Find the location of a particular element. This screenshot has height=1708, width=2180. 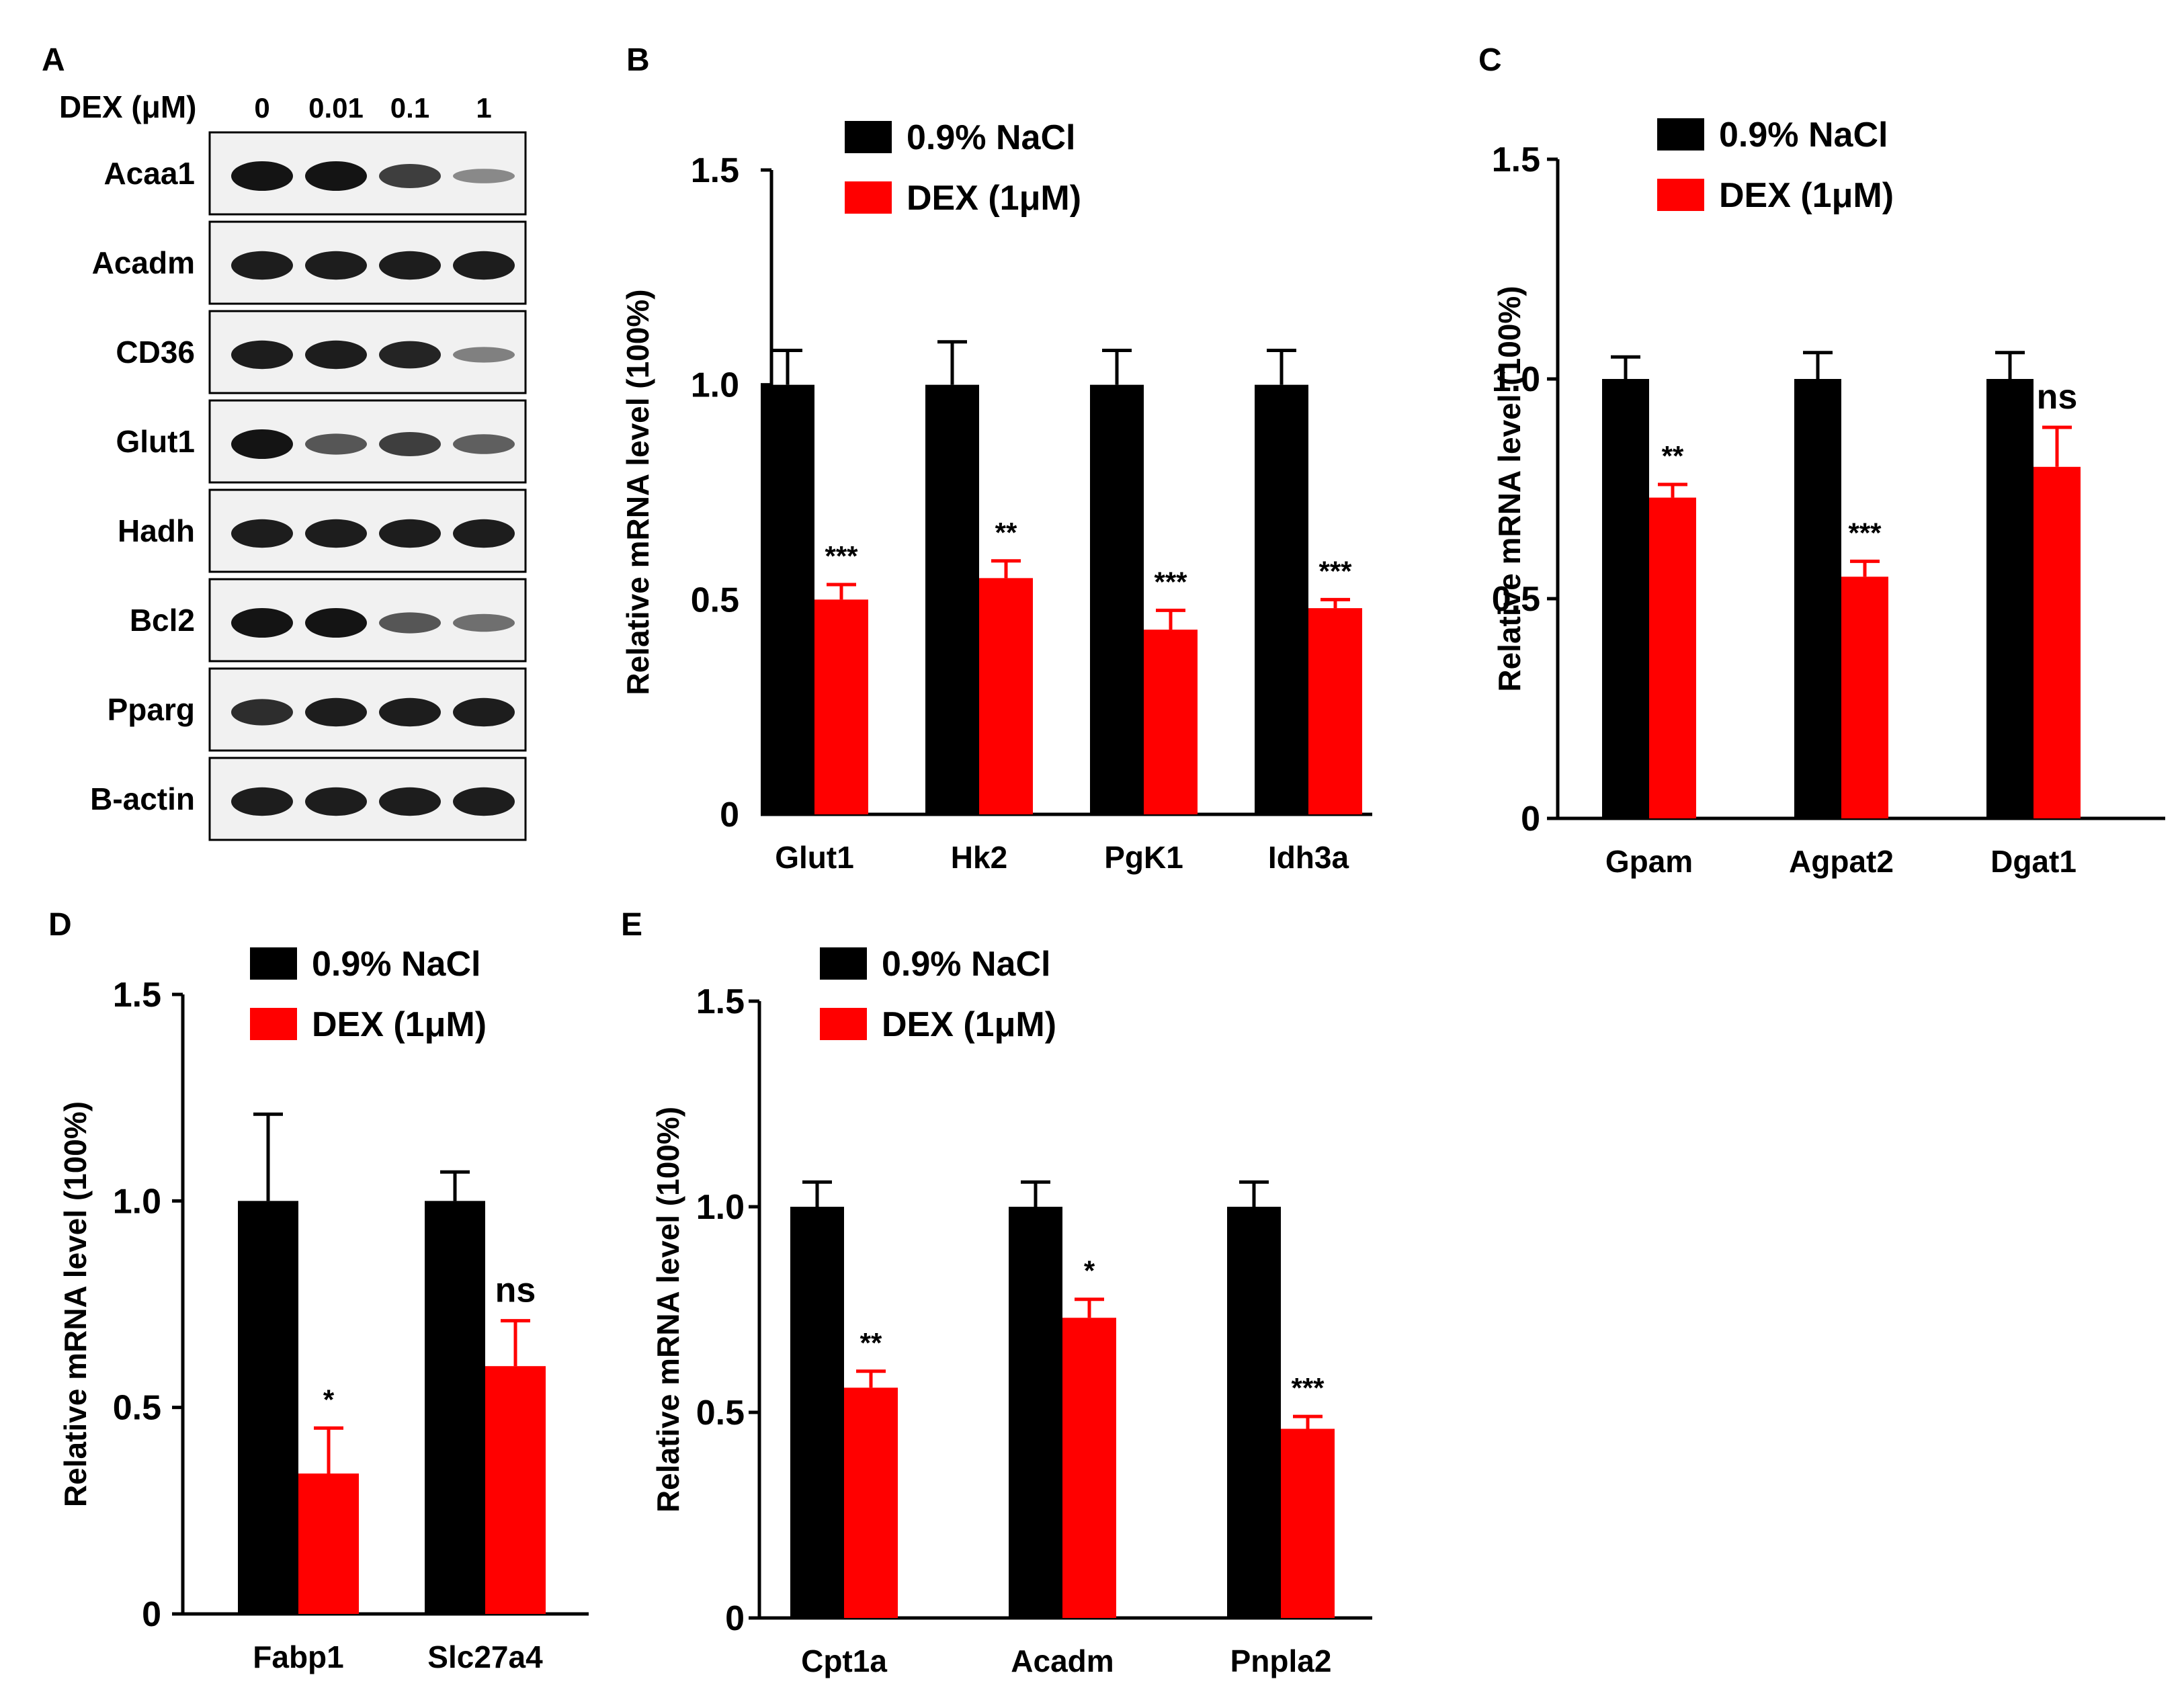

significance-label: ns is located at coordinates (2057, 397).